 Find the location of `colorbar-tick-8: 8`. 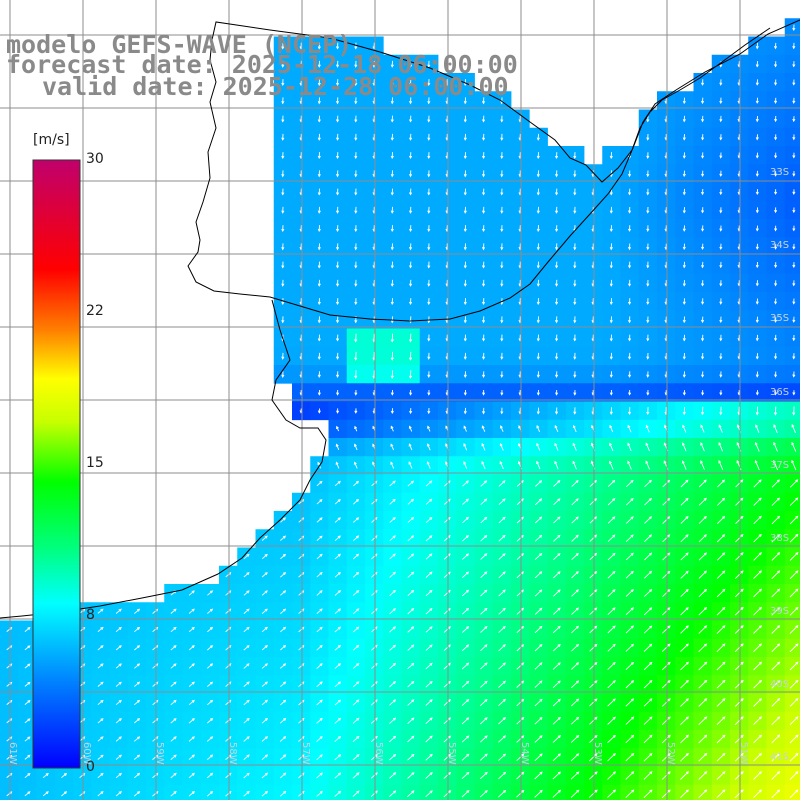

colorbar-tick-8: 8 is located at coordinates (90, 615).